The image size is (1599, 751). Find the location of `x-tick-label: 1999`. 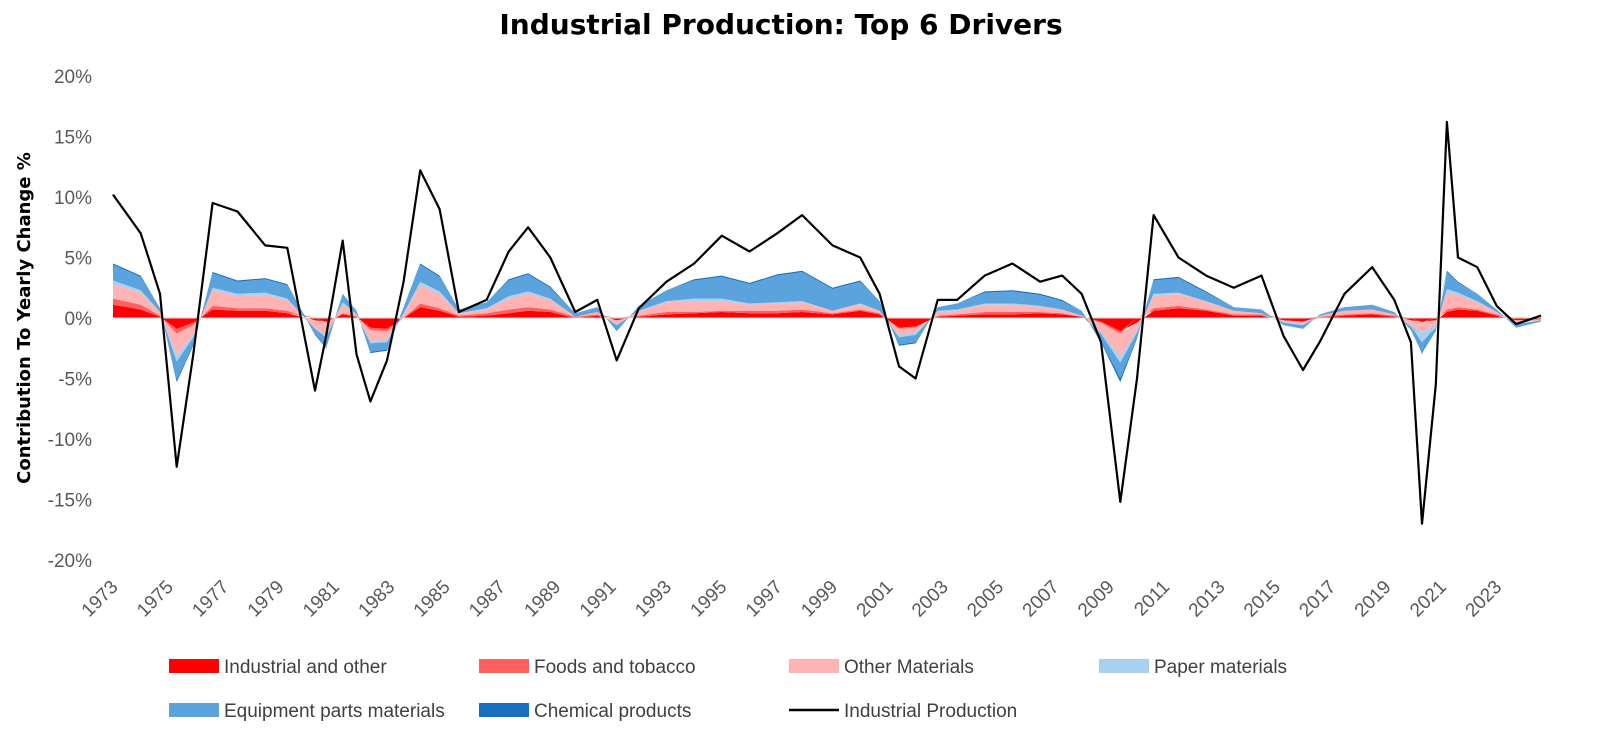

x-tick-label: 1999 is located at coordinates (819, 599).